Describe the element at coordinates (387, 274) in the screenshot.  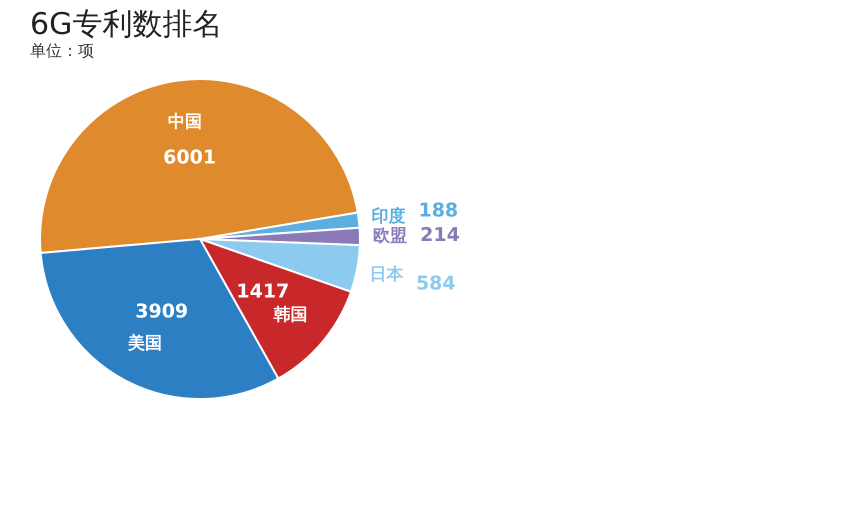
I see `slice-label: 日本` at that location.